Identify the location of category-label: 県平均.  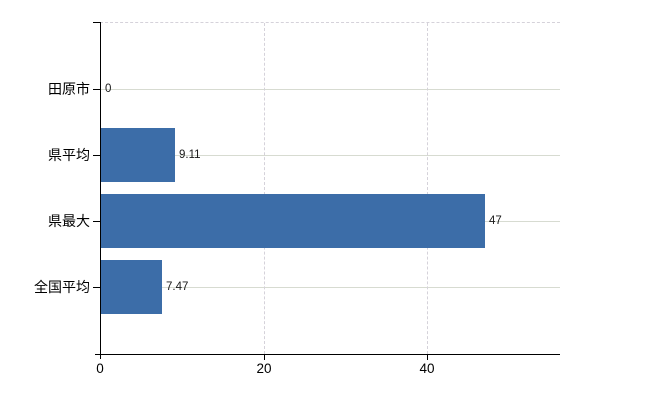
(69, 155).